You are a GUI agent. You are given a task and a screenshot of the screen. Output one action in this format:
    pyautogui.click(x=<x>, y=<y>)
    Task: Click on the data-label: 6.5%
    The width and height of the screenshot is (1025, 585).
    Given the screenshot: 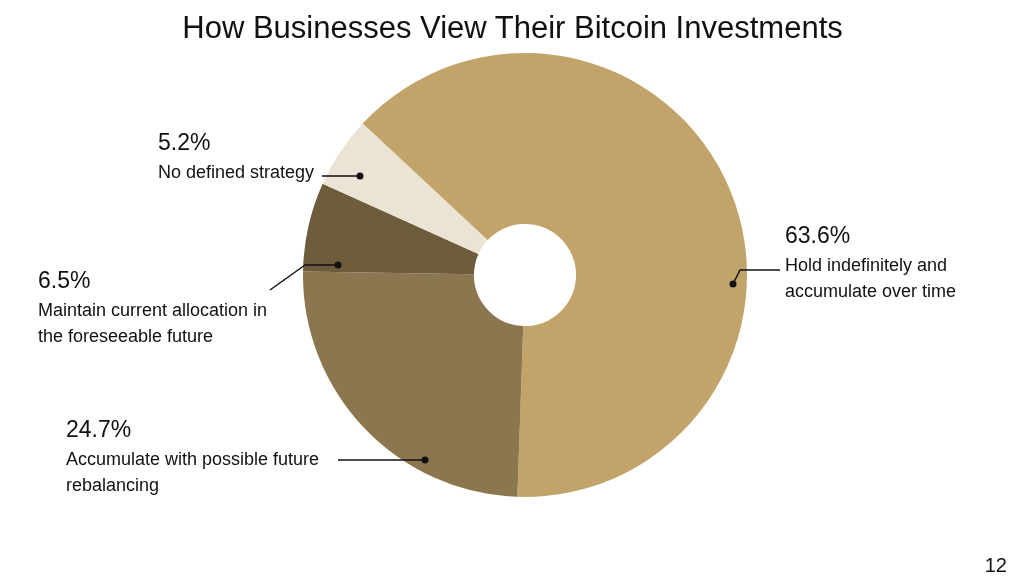 What is the action you would take?
    pyautogui.click(x=64, y=280)
    